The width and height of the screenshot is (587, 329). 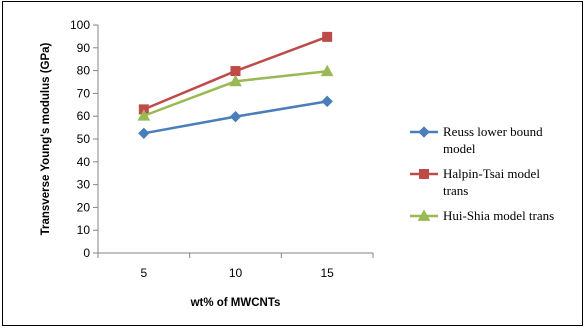 I want to click on y-tick-label: 10, so click(x=84, y=230).